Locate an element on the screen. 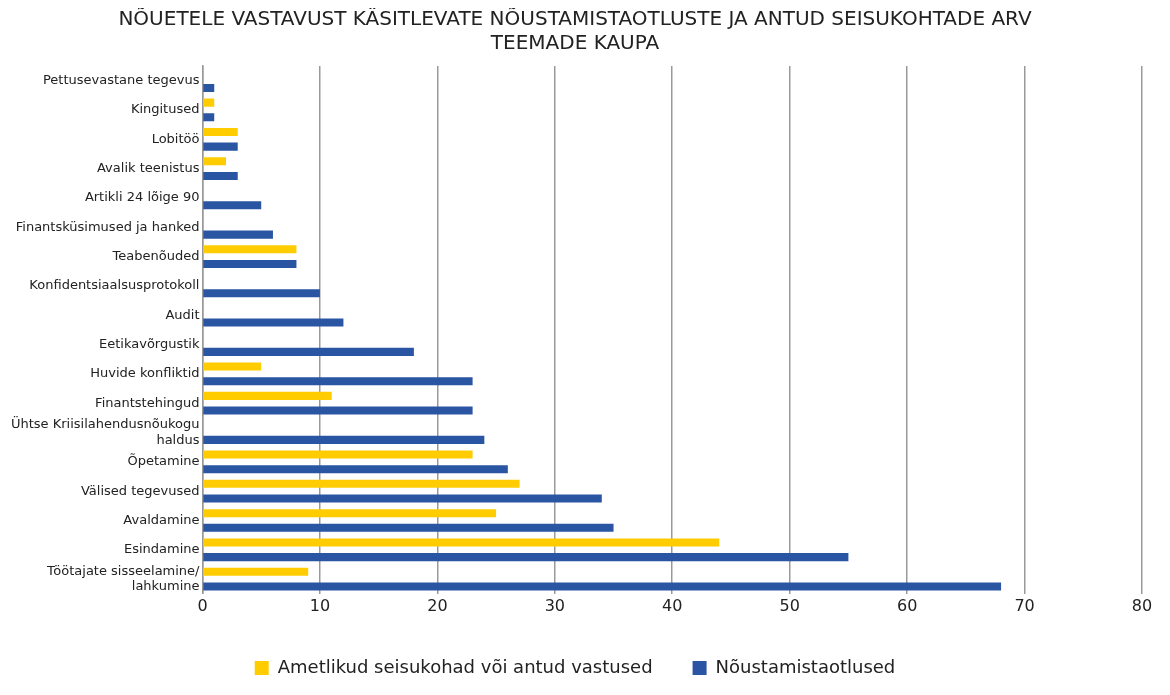  y-tick-label: Kingitused is located at coordinates (165, 109).